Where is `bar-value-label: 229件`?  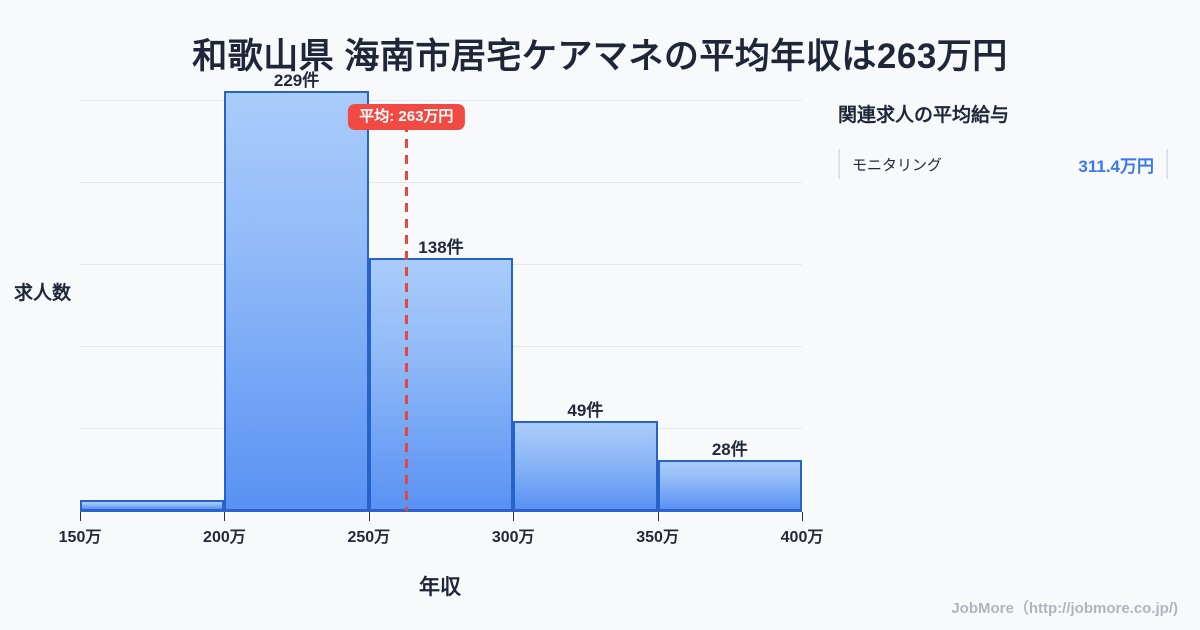 bar-value-label: 229件 is located at coordinates (296, 81).